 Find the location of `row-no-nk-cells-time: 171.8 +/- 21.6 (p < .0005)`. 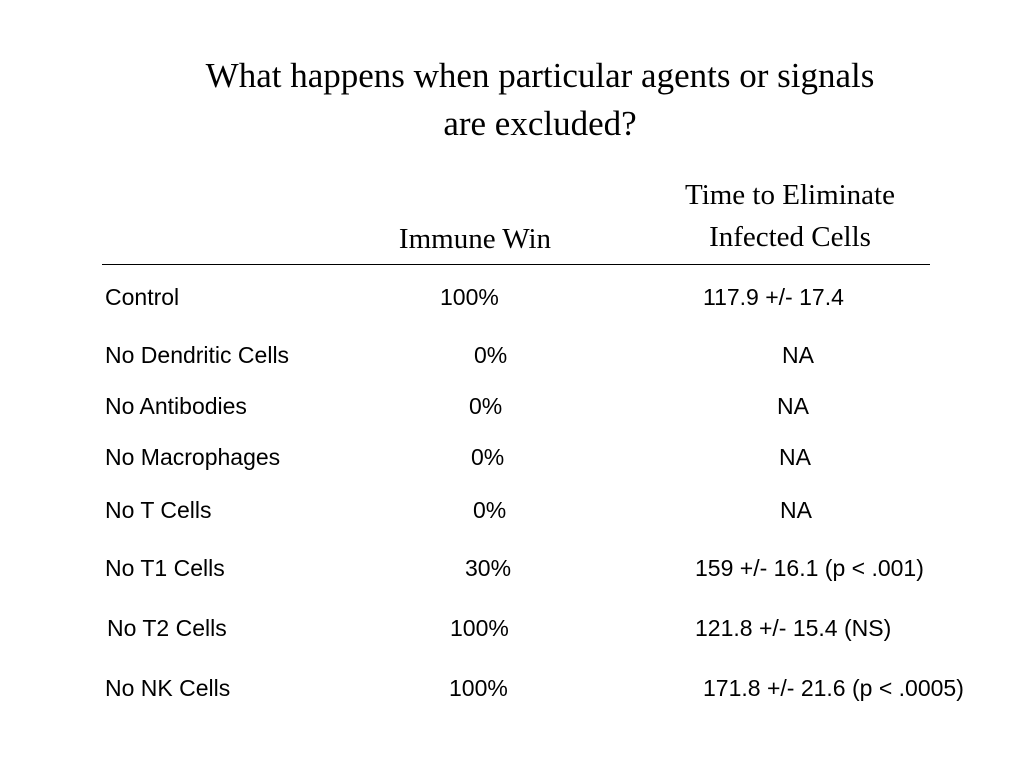

row-no-nk-cells-time: 171.8 +/- 21.6 (p < .0005) is located at coordinates (833, 688).